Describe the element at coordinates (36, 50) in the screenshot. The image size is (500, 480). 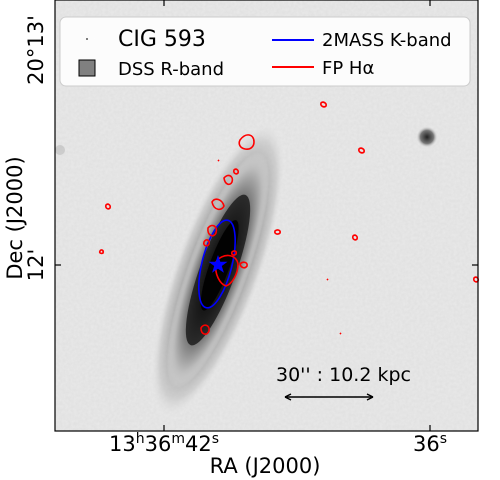
I see `y-tick-label: 20°13'` at that location.